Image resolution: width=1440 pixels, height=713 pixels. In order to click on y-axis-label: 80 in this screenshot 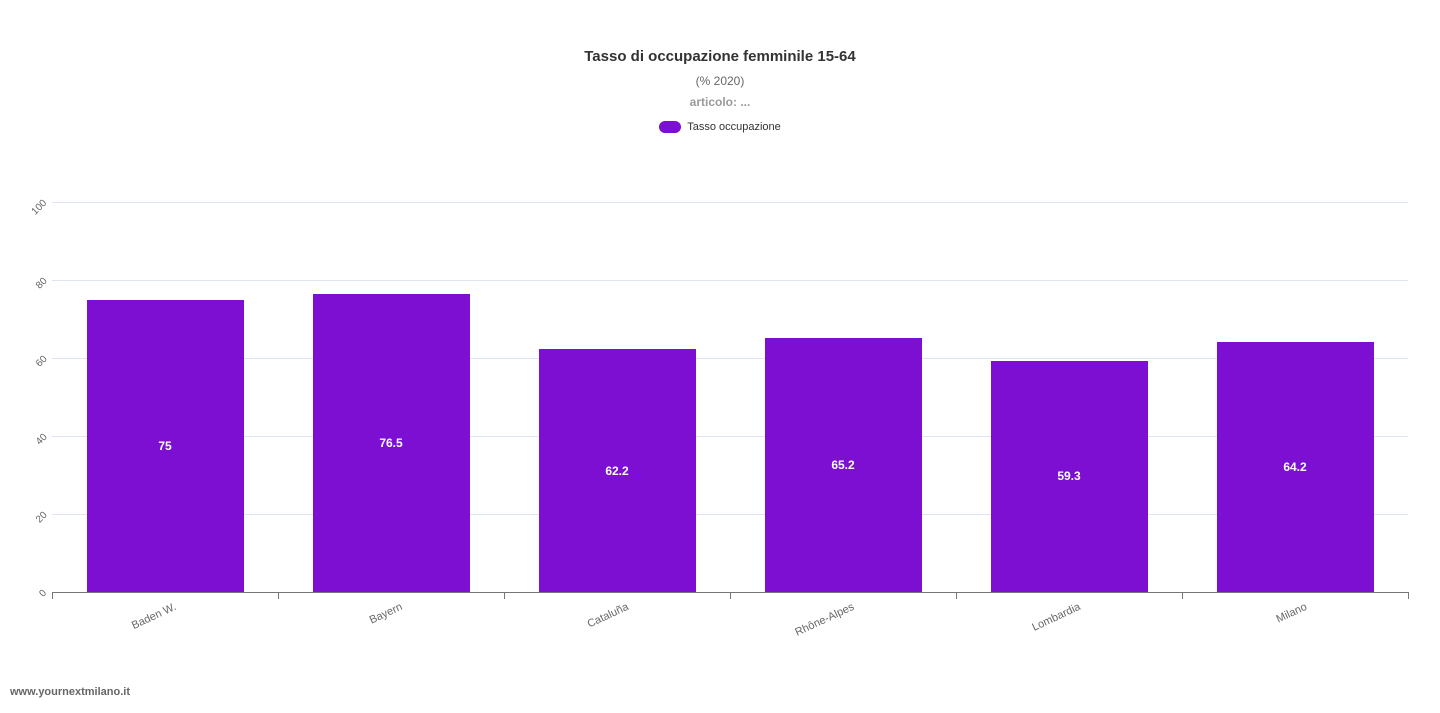, I will do `click(41, 283)`.